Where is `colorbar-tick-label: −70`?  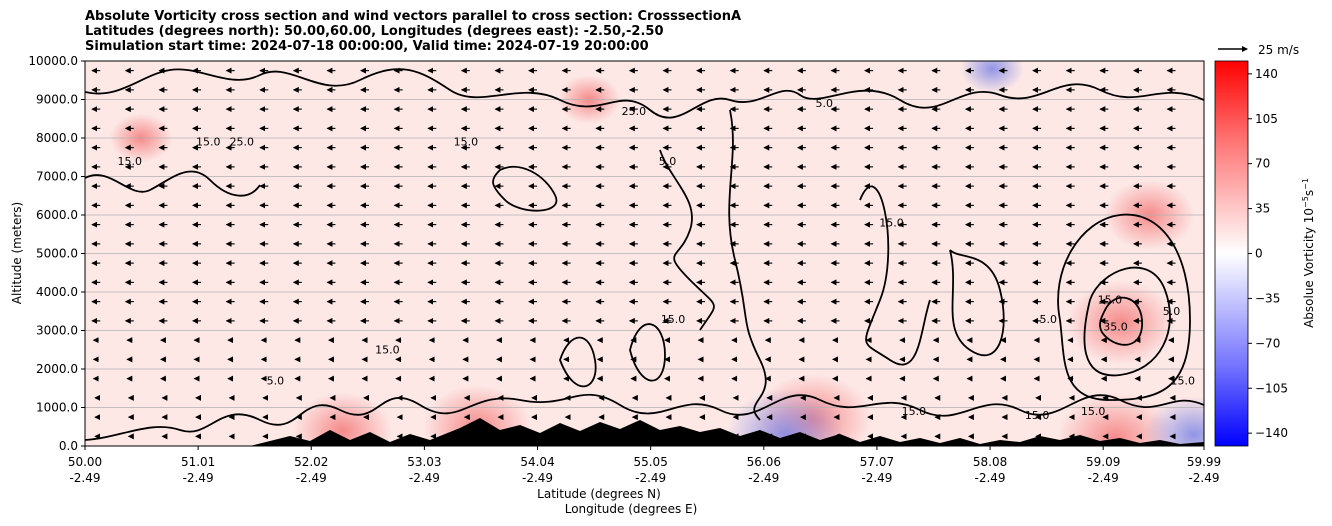 colorbar-tick-label: −70 is located at coordinates (1267, 343).